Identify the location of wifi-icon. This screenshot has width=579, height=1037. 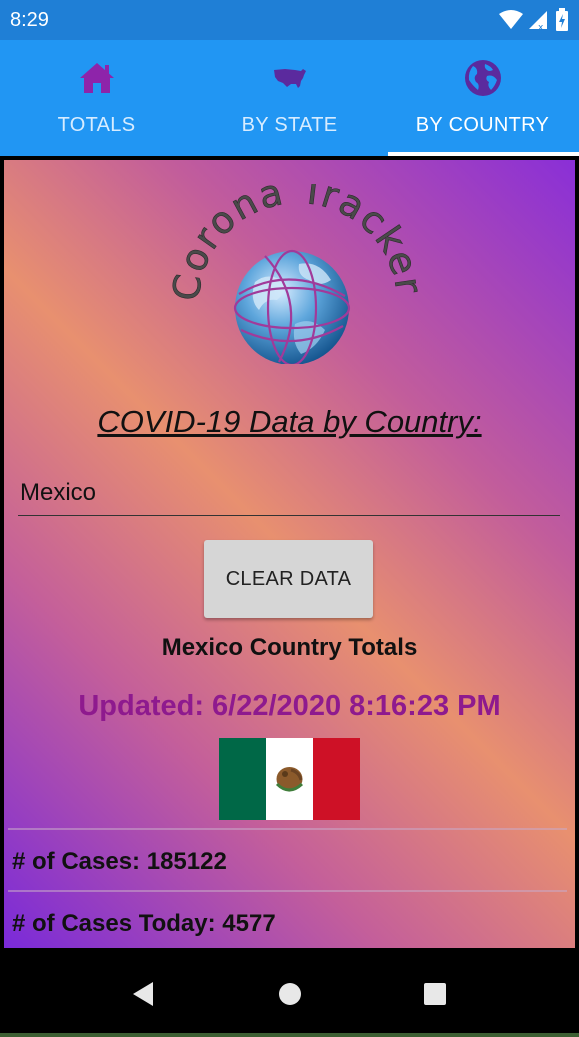
(511, 23).